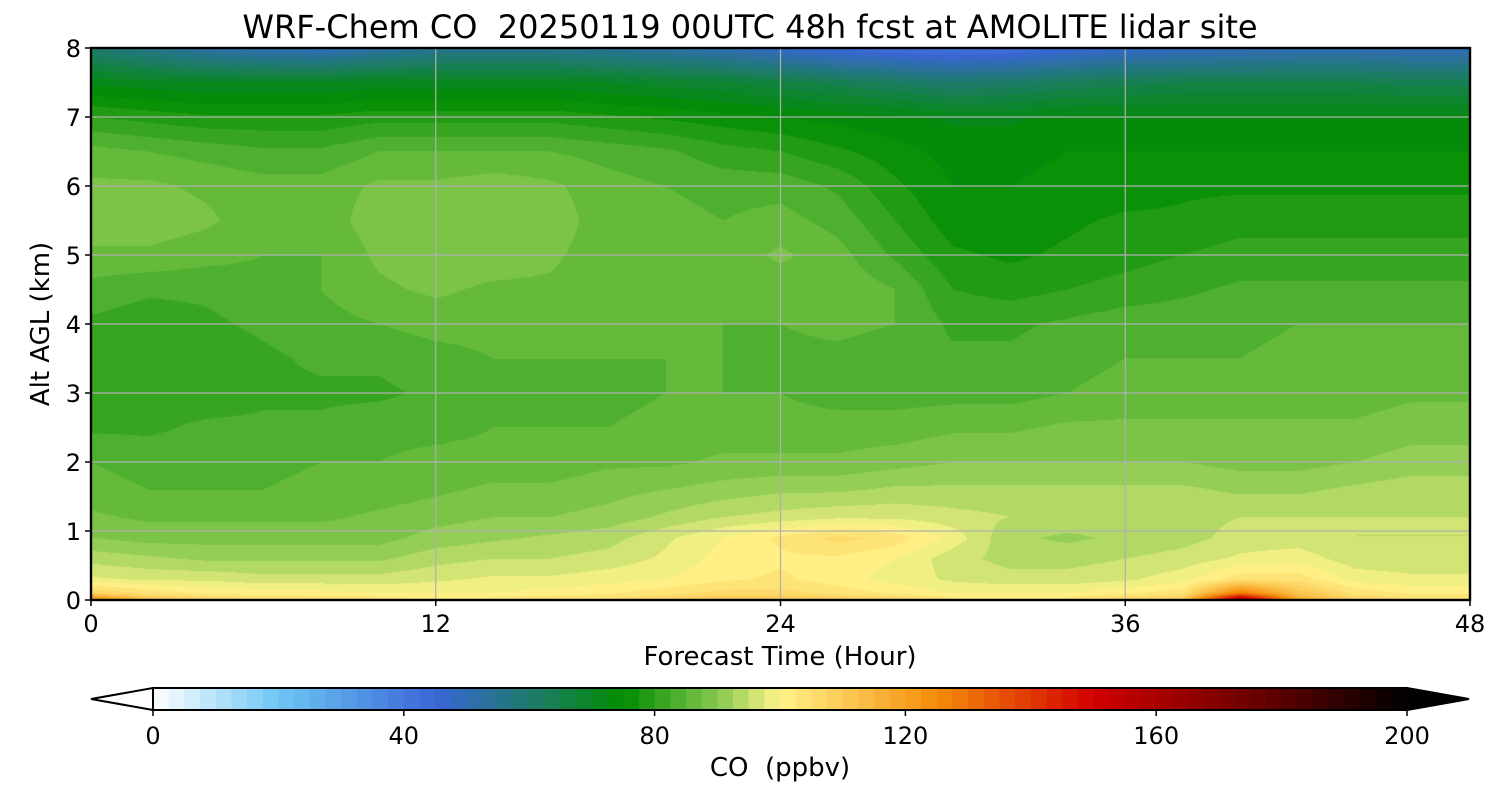 The image size is (1500, 800). I want to click on colorbar-extend-high, so click(1438, 699).